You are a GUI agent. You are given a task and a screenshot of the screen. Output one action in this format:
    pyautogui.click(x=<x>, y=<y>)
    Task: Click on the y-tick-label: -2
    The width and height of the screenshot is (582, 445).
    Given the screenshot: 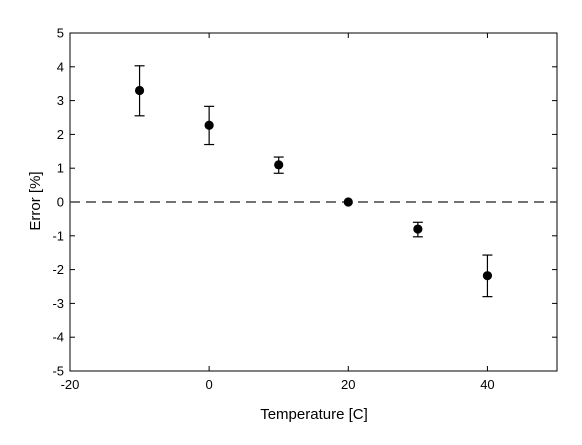 What is the action you would take?
    pyautogui.click(x=58, y=269)
    